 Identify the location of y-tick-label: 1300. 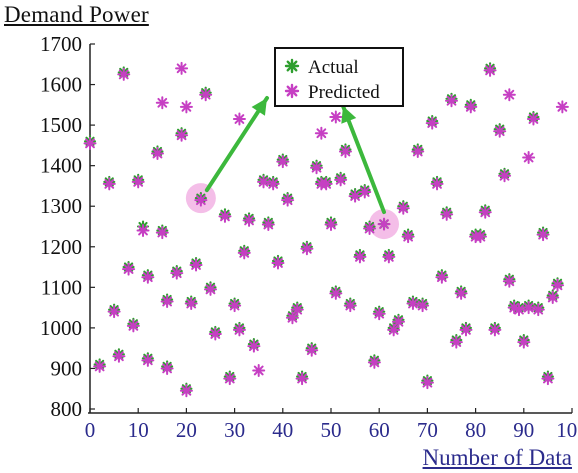
(61, 206).